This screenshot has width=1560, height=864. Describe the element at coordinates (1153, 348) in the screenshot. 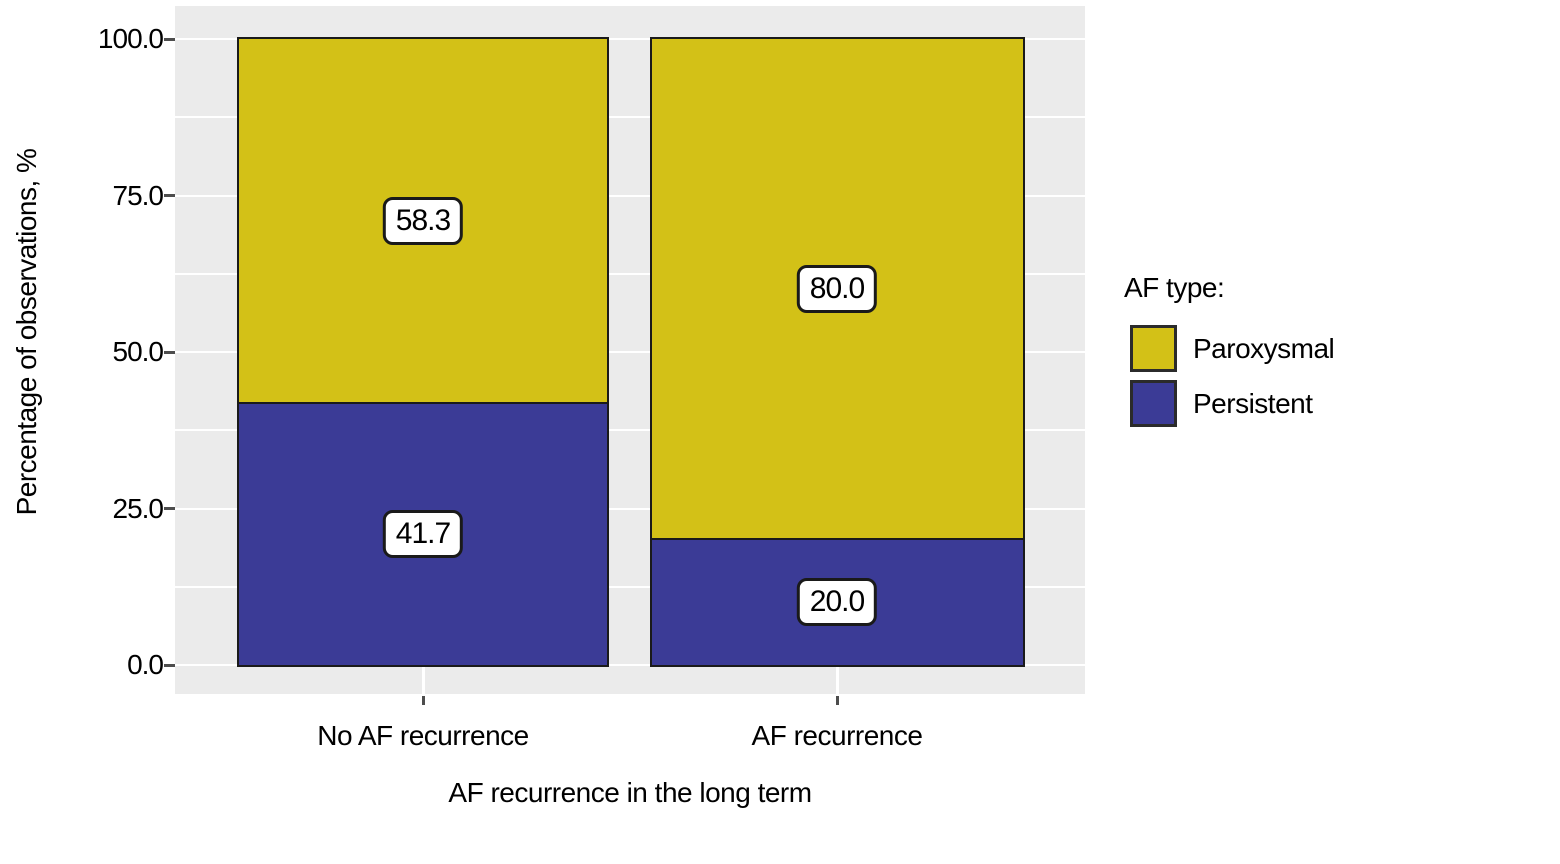

I see `paroxysmal-color-swatch-icon` at that location.